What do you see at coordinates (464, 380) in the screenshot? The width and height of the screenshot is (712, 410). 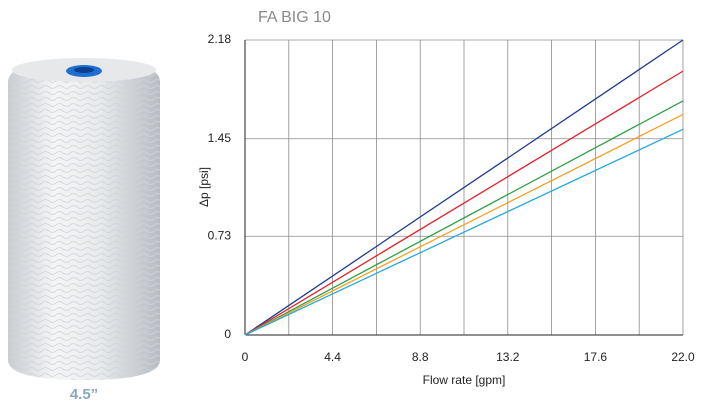 I see `x-axis-label: Flow rate [gpm]` at bounding box center [464, 380].